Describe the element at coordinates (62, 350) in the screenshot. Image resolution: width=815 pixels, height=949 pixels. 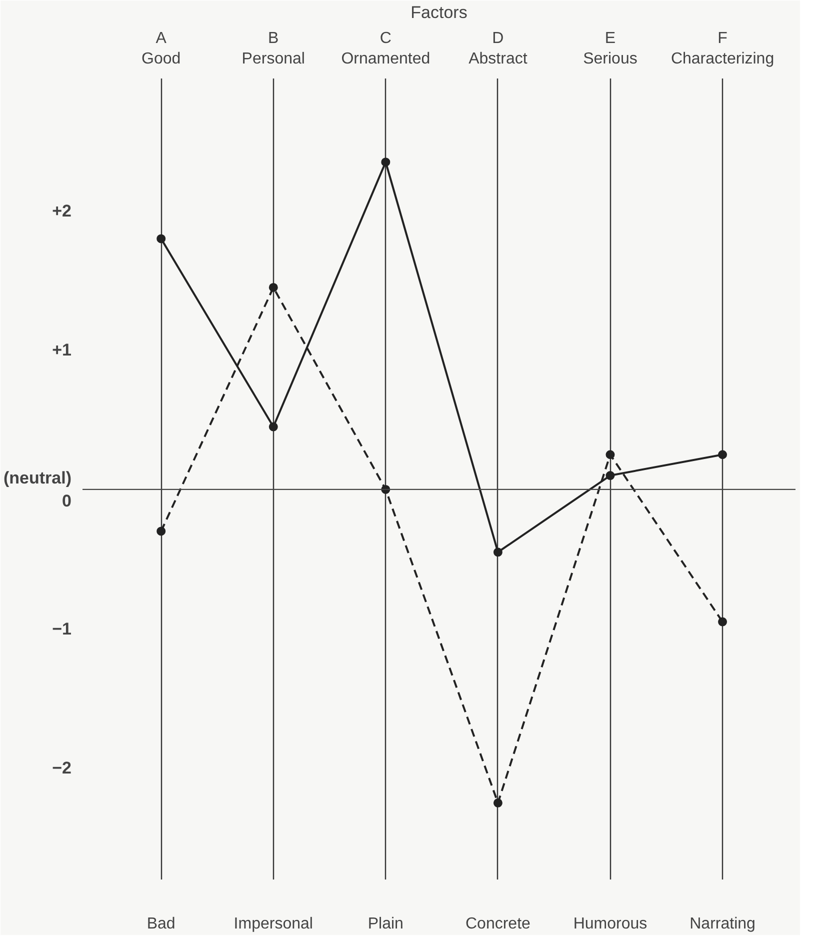
I see `y-tick-label: +1` at that location.